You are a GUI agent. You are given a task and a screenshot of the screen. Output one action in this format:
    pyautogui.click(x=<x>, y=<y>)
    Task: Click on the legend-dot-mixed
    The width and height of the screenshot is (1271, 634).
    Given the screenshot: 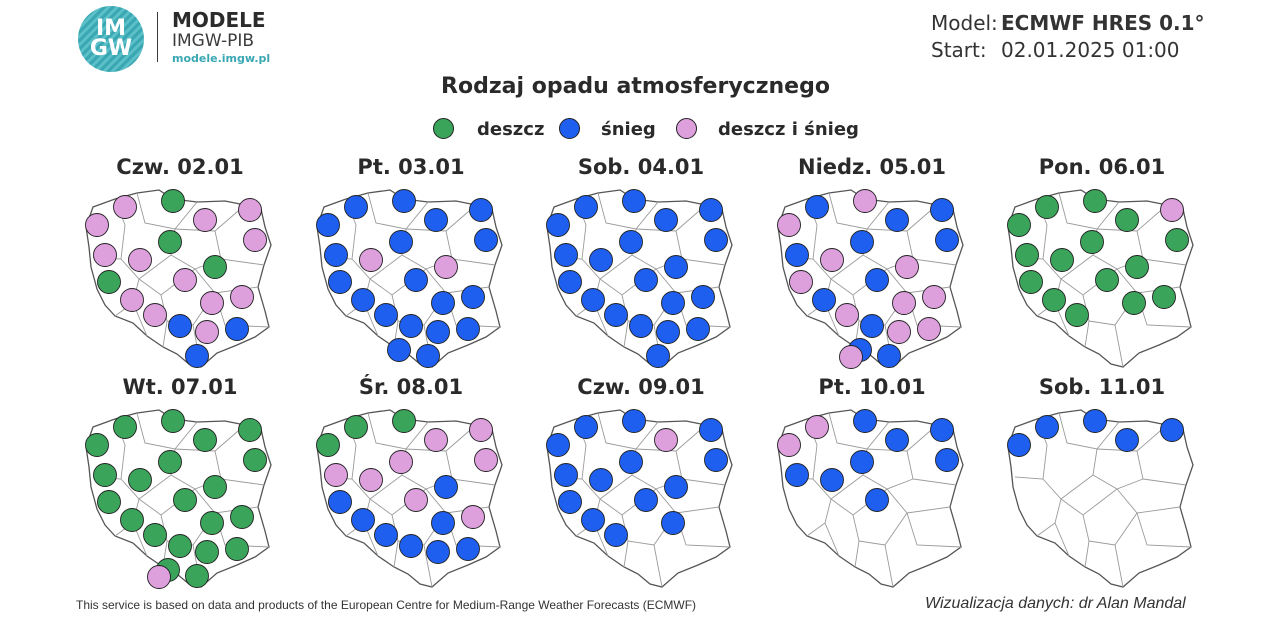 What is the action you would take?
    pyautogui.click(x=686, y=128)
    